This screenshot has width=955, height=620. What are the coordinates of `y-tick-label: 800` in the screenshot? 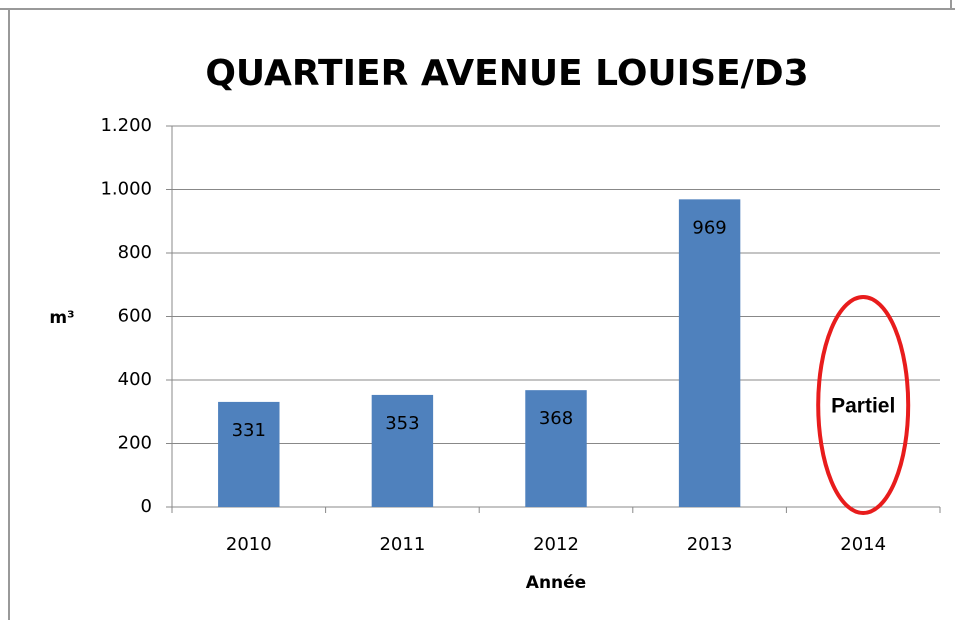 It's located at (135, 252).